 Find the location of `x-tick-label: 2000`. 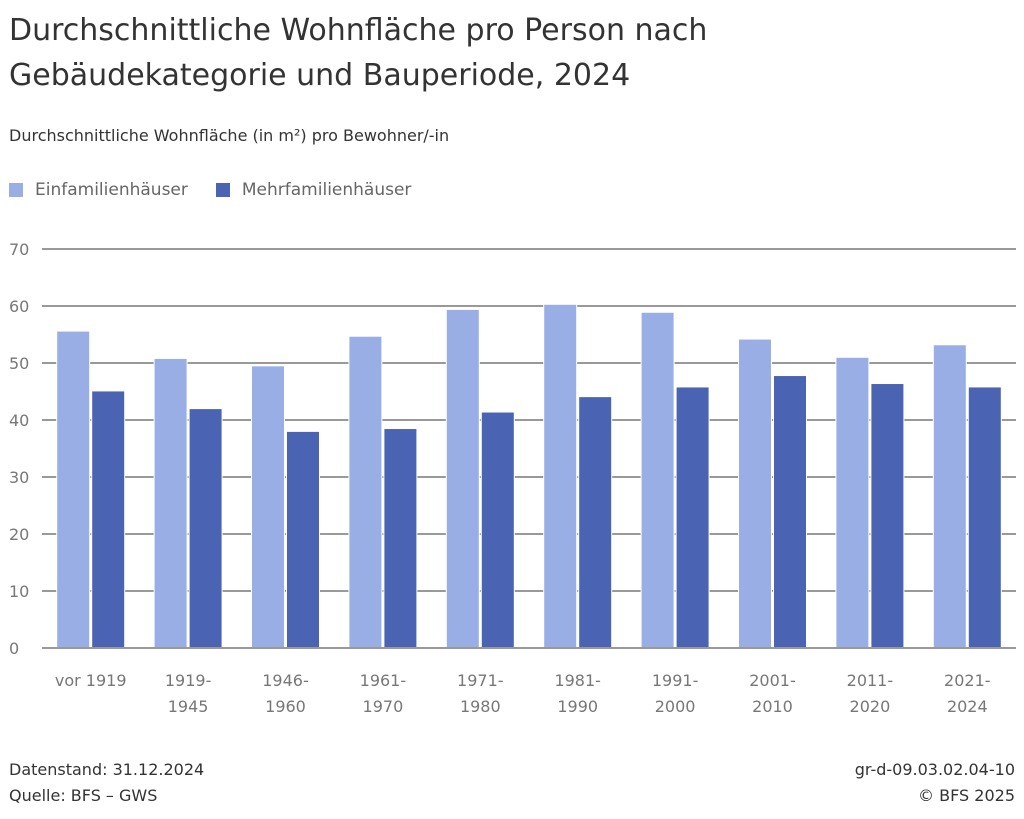

x-tick-label: 2000 is located at coordinates (675, 706).